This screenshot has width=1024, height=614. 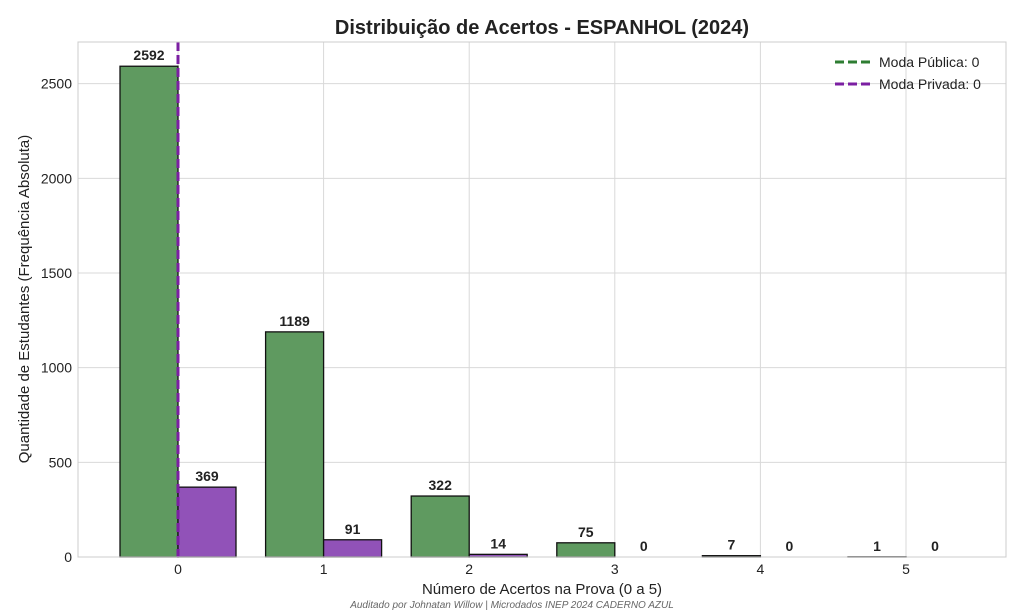 I want to click on x-tick-label: 0, so click(x=178, y=569).